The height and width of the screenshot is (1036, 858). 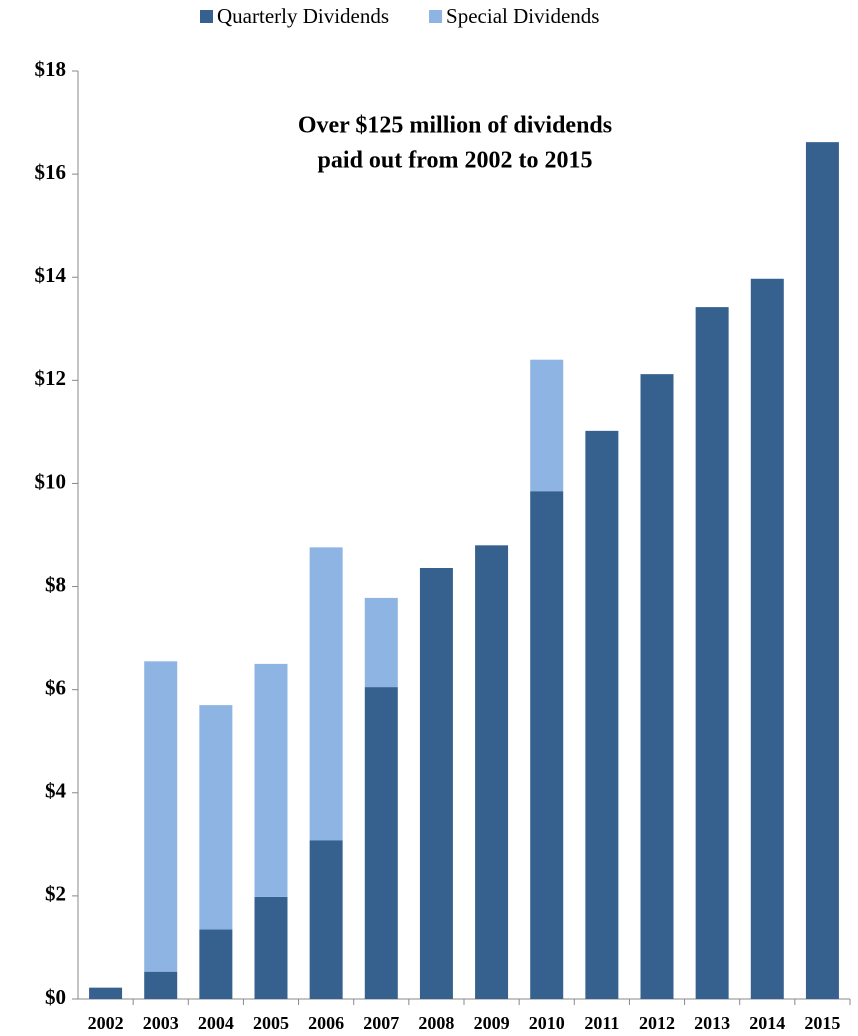 What do you see at coordinates (436, 1023) in the screenshot?
I see `x-tick-label: 2008` at bounding box center [436, 1023].